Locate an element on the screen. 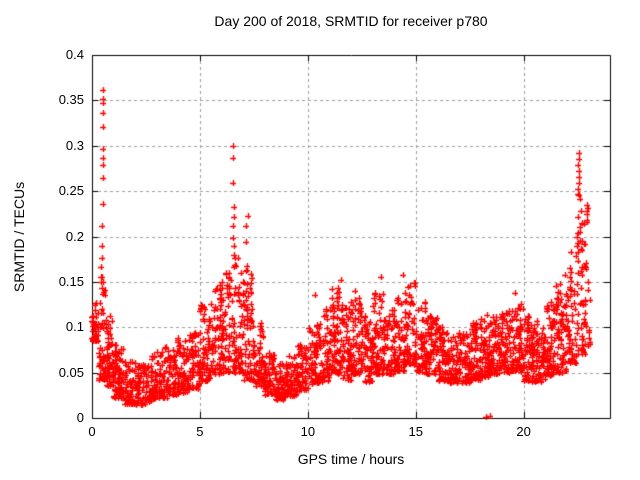  y-tick-label: 0.35 is located at coordinates (71, 100).